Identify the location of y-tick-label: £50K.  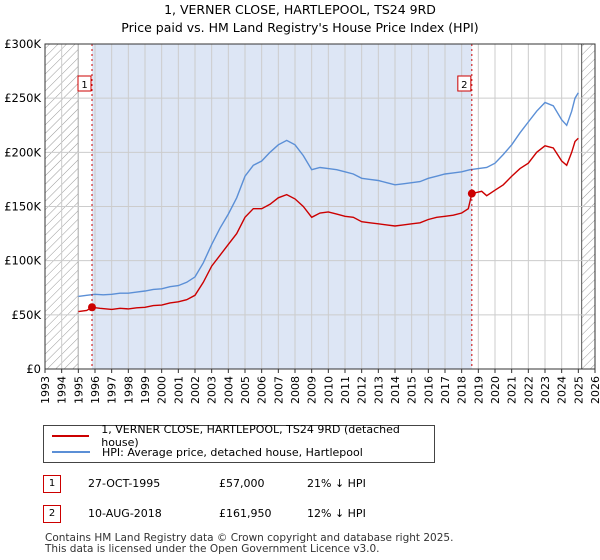
(27, 315).